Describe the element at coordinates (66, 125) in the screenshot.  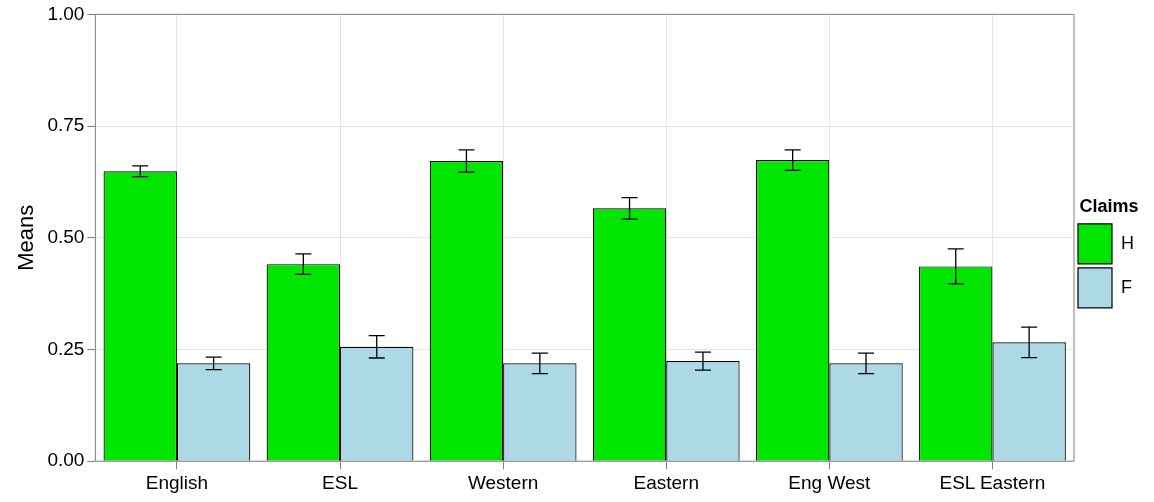
I see `y-tick-label: 0.75` at that location.